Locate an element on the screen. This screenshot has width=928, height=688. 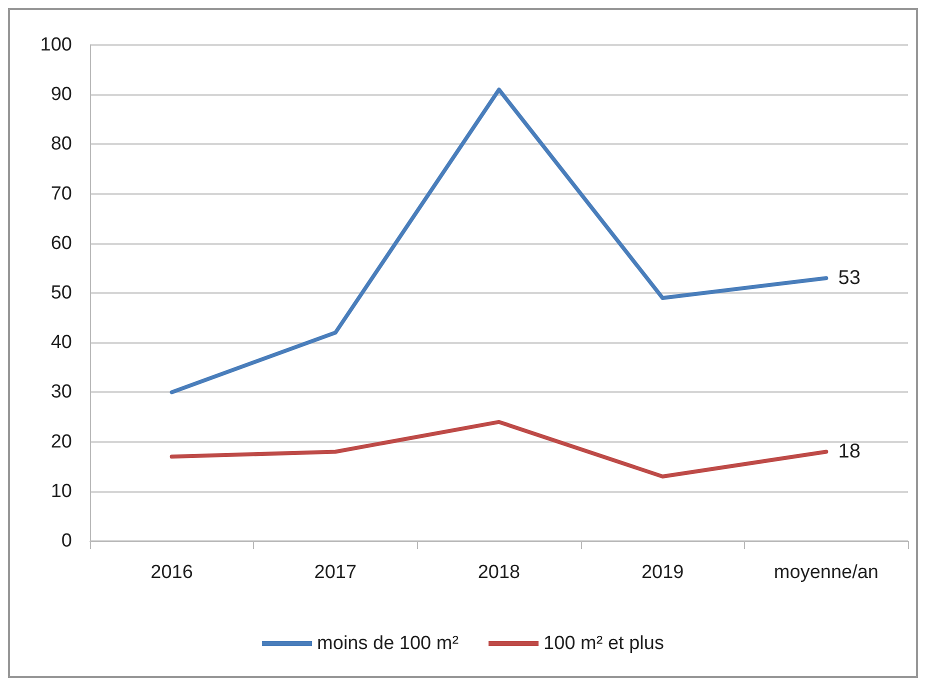
y-tick-label: 40 is located at coordinates (61, 343).